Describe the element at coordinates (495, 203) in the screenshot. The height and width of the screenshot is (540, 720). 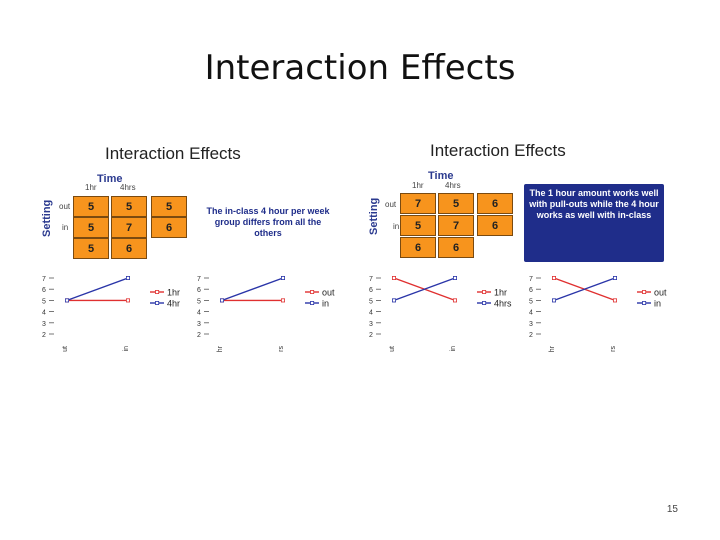
I see `cell-out-mean: 6` at that location.